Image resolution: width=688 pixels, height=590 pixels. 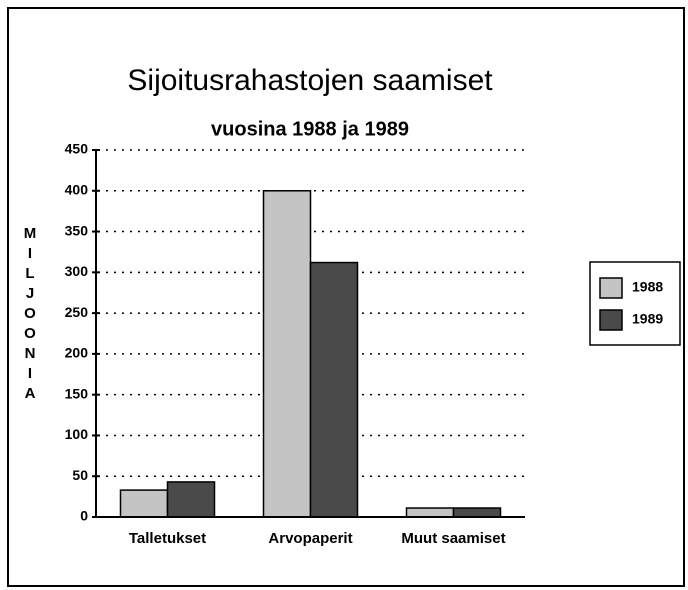 What do you see at coordinates (84, 516) in the screenshot?
I see `y-tick-label: 0` at bounding box center [84, 516].